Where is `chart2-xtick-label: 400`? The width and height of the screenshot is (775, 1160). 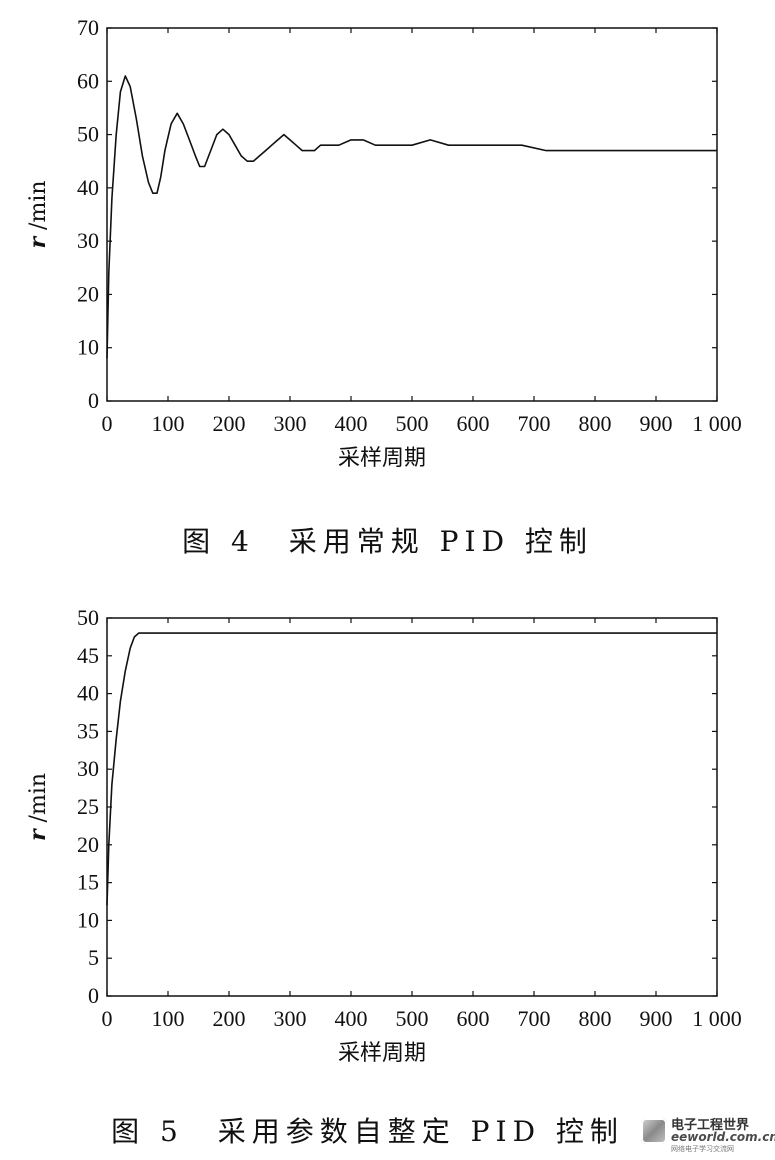 chart2-xtick-label: 400 is located at coordinates (351, 1018).